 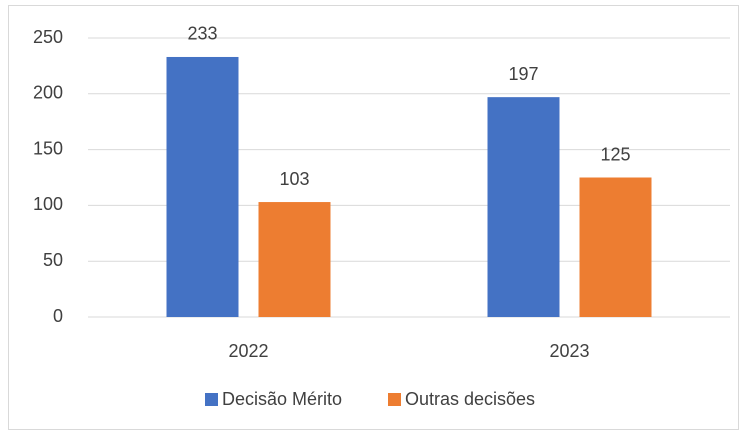 I want to click on legend-label: Decisão Mérito, so click(x=282, y=399).